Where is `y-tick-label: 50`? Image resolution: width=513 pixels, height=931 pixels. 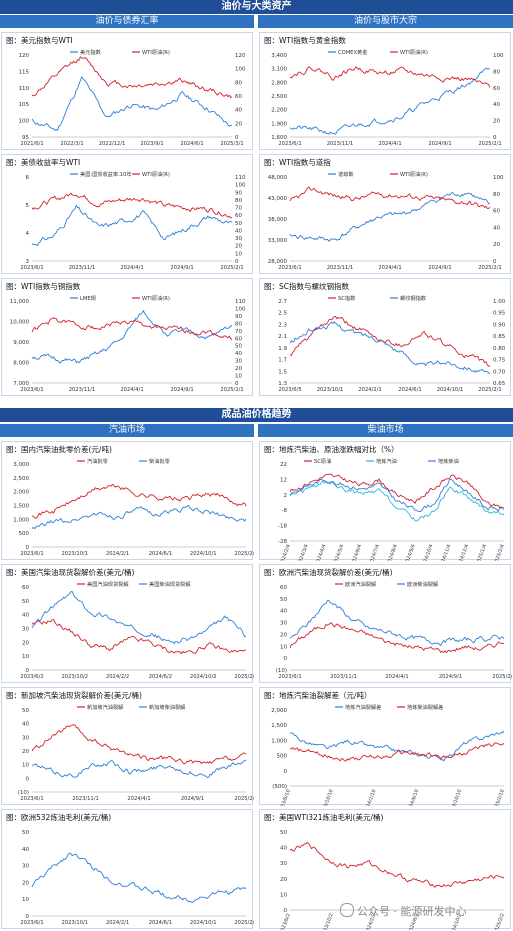
y-tick-label: 50 is located at coordinates (283, 600).